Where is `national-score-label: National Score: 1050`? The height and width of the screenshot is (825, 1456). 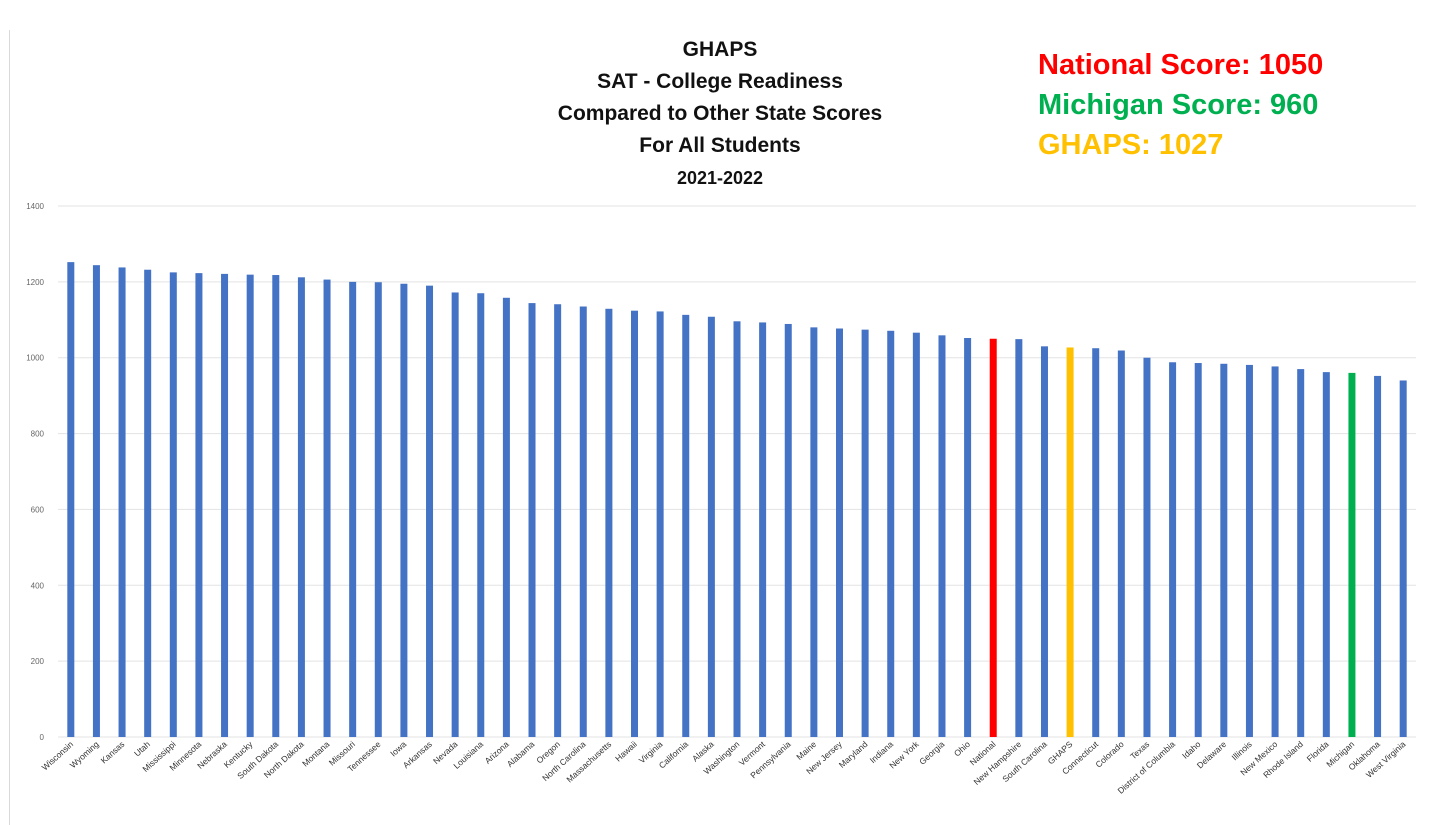 national-score-label: National Score: 1050 is located at coordinates (1181, 65).